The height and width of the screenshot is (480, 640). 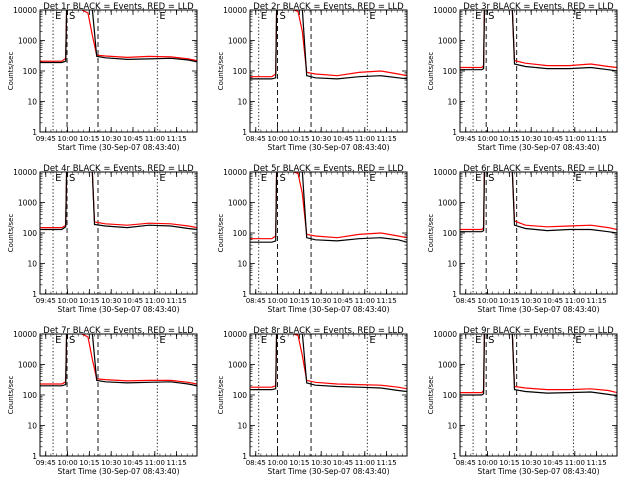 I want to click on panel-title: Det 4r BLACK = Events, RED = LLD, so click(x=118, y=169).